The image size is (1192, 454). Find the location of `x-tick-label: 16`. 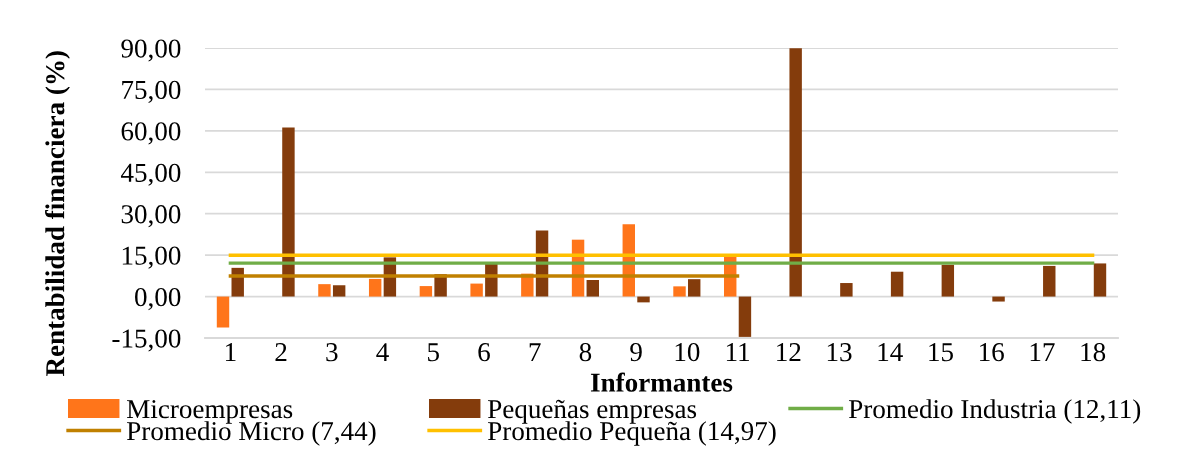

x-tick-label: 16 is located at coordinates (992, 352).